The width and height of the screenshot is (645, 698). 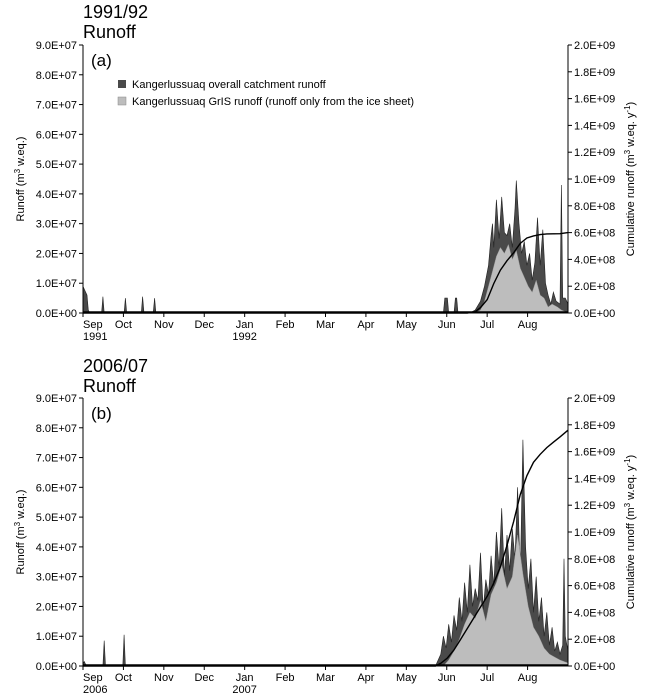 What do you see at coordinates (326, 272) in the screenshot?
I see `series-cumulative-runoff` at bounding box center [326, 272].